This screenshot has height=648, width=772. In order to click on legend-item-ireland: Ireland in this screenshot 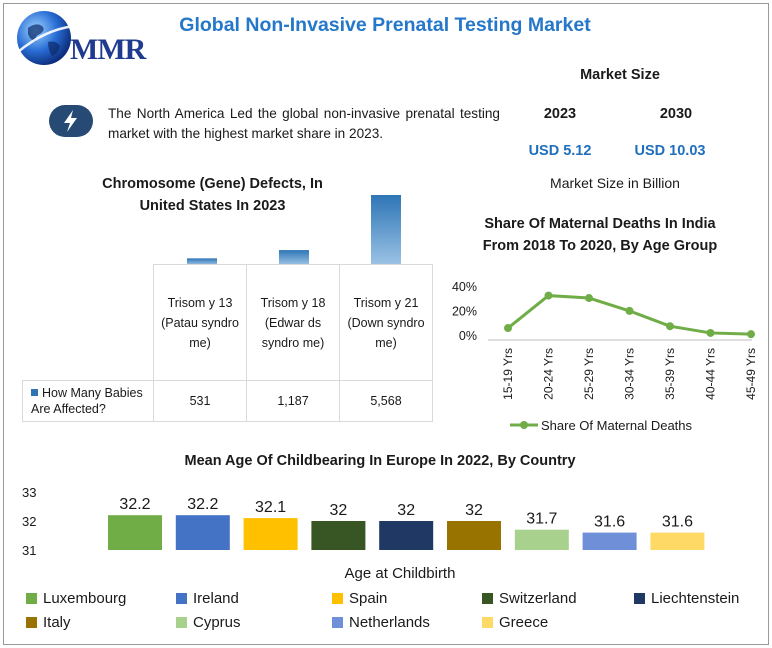, I will do `click(207, 598)`.